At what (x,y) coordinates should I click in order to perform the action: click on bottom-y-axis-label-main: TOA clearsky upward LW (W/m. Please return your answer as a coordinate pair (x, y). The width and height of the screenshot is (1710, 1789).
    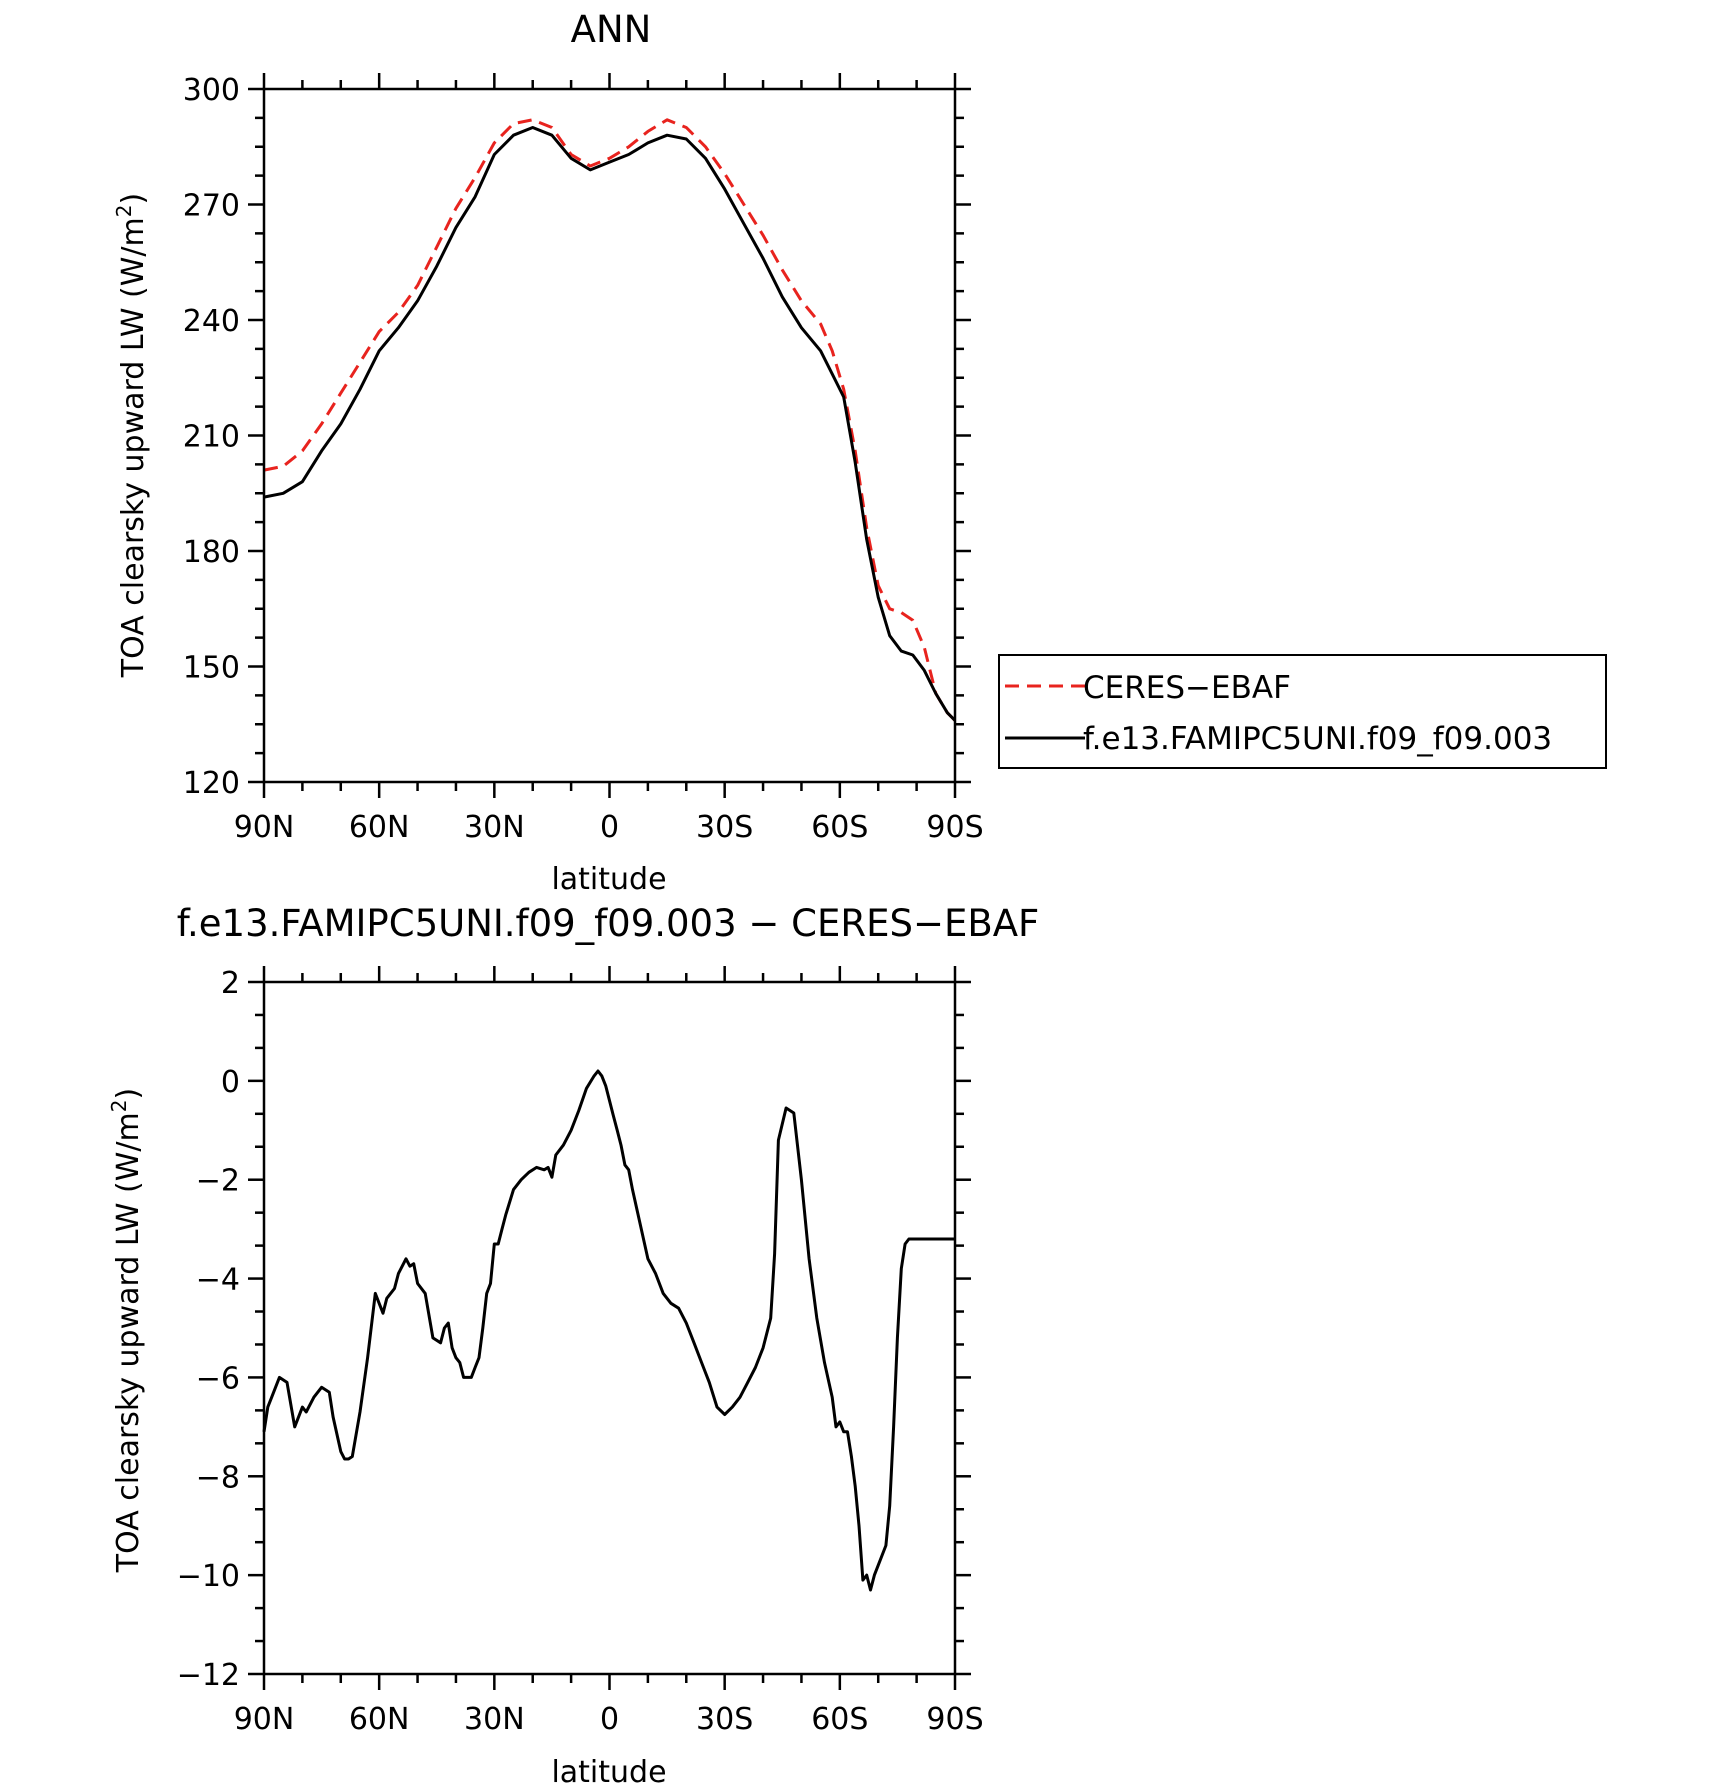
    Looking at the image, I should click on (128, 1342).